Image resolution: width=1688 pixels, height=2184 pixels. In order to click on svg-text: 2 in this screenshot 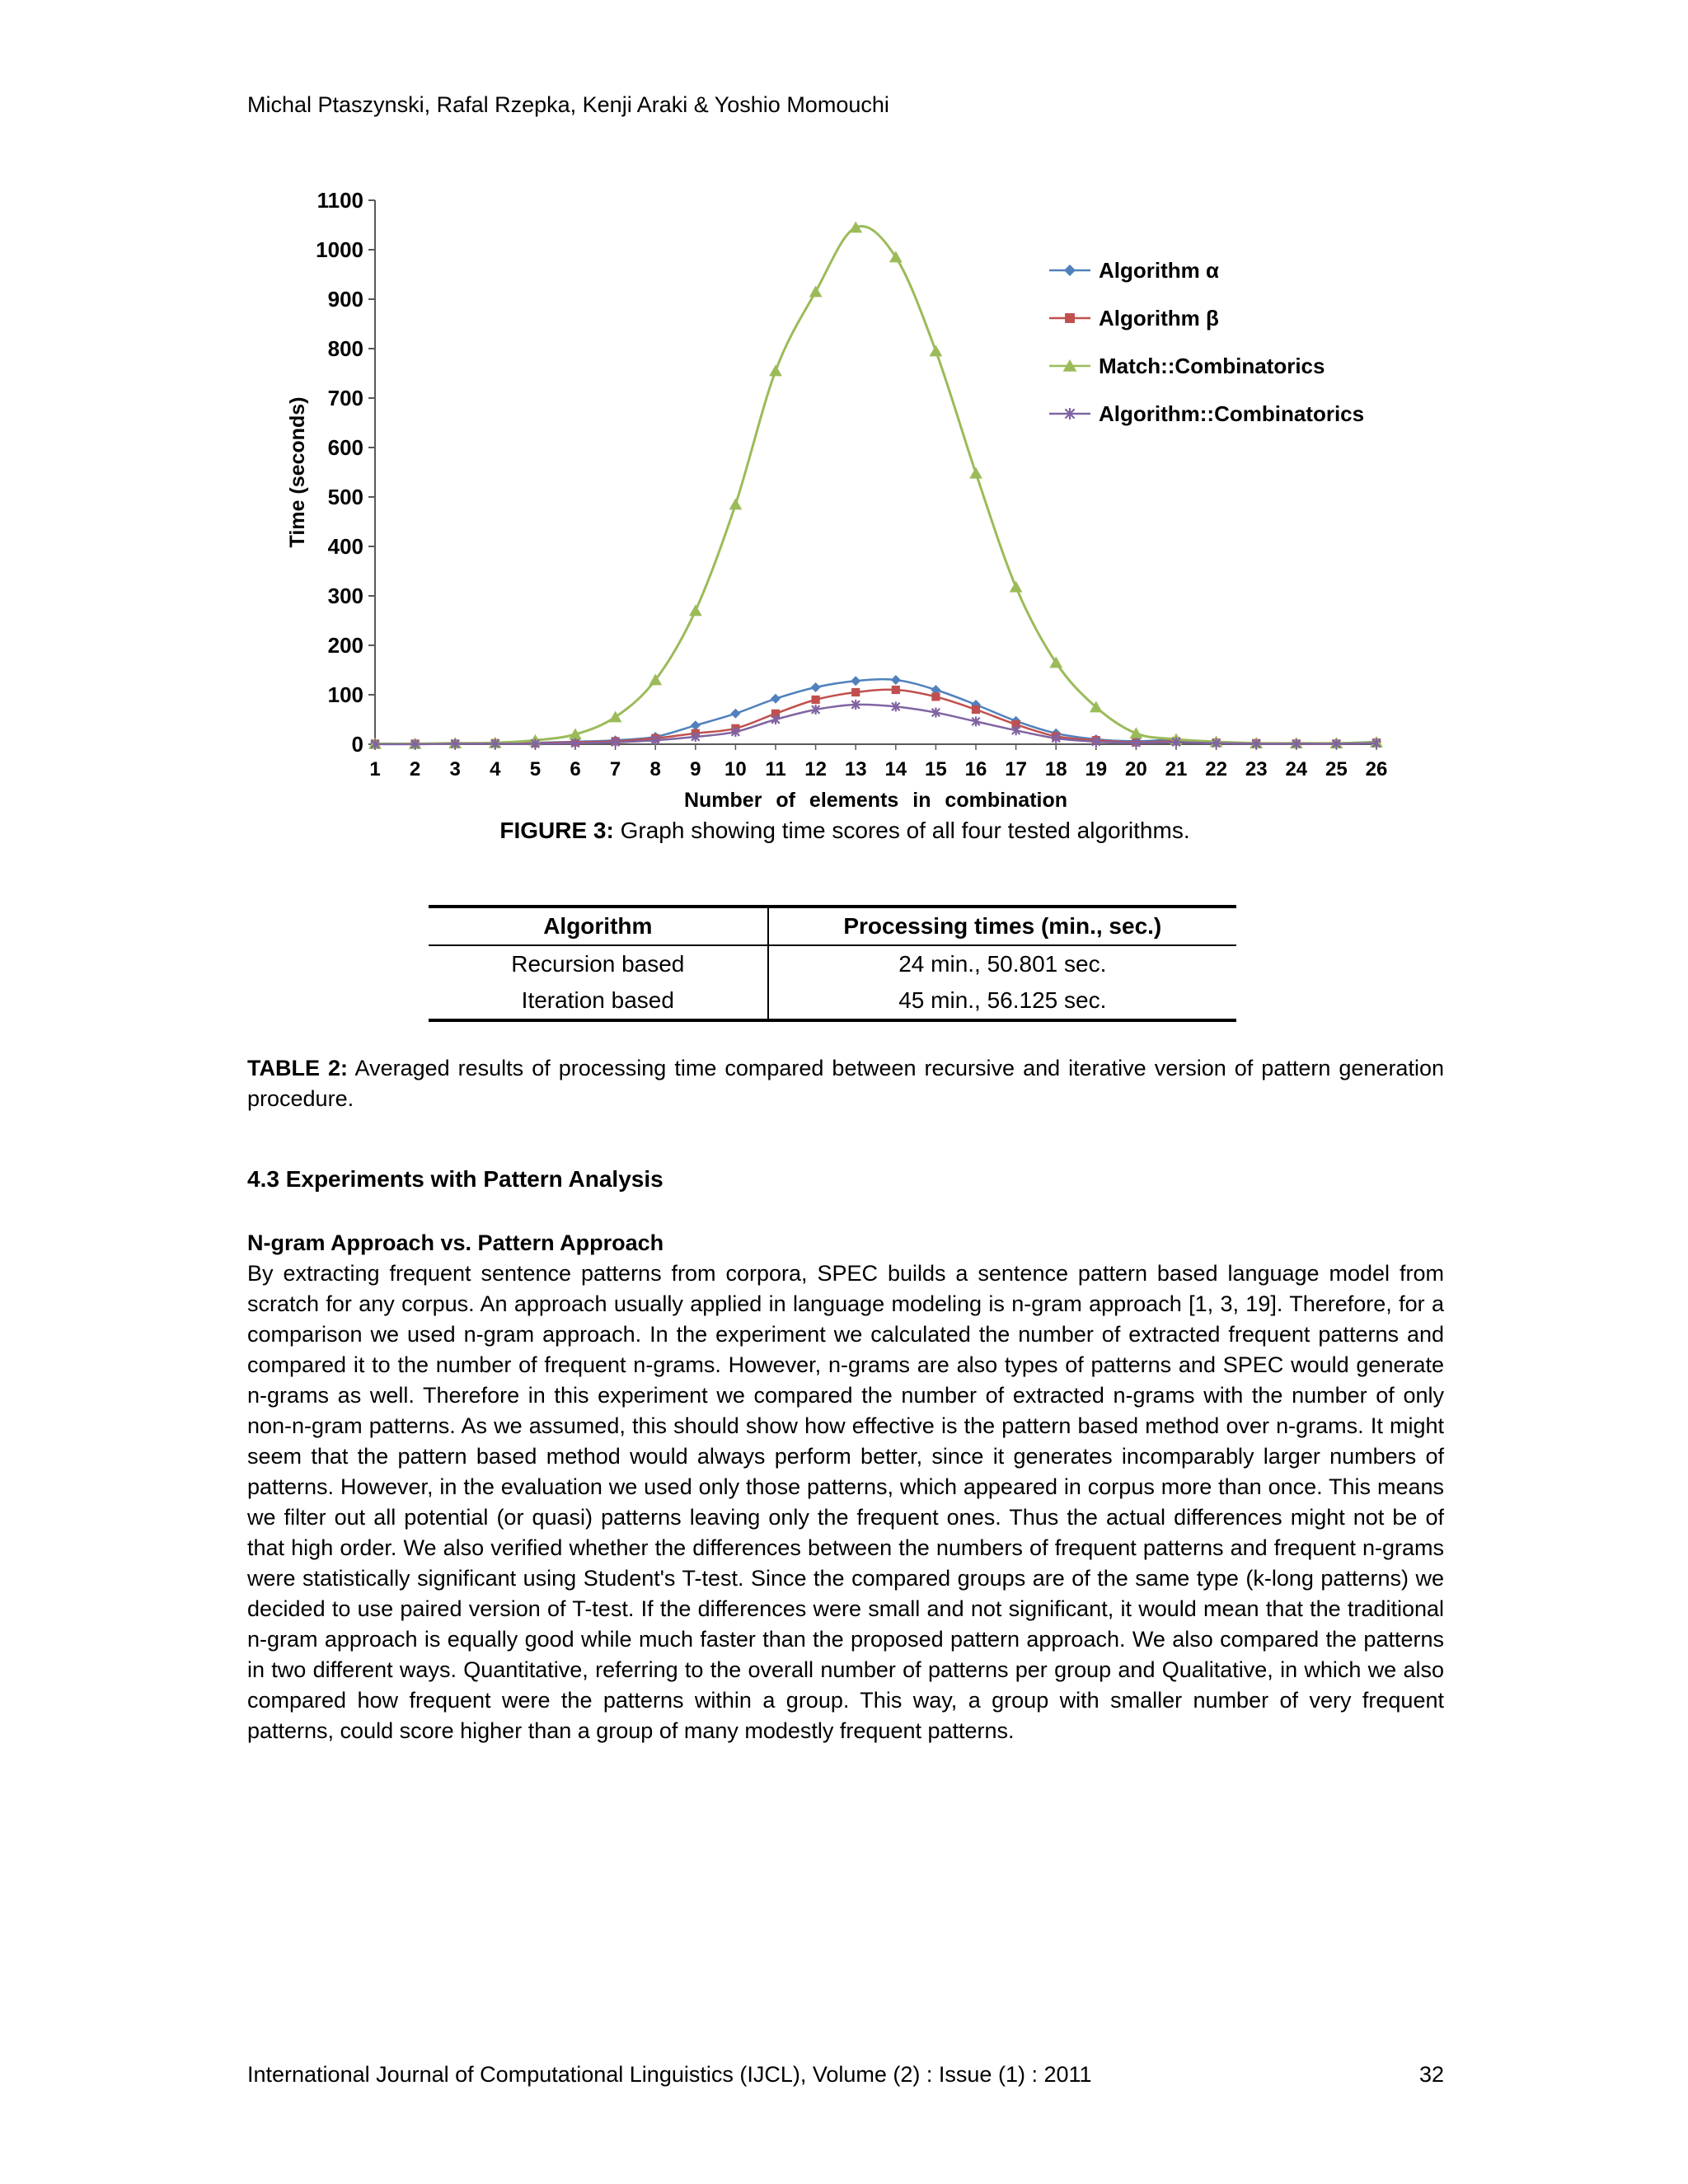, I will do `click(415, 769)`.